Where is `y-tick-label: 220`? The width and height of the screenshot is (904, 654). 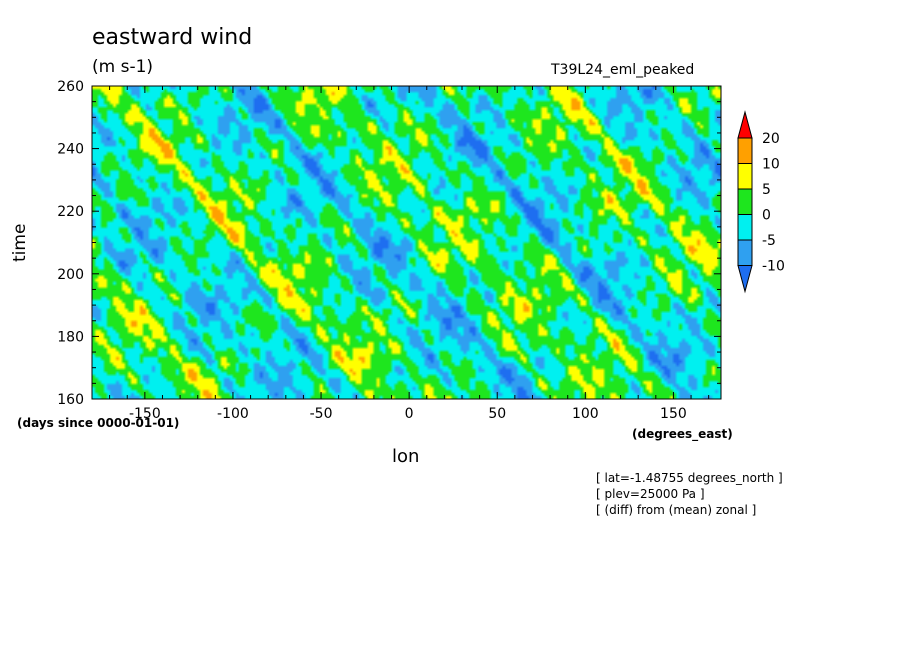 y-tick-label: 220 is located at coordinates (70, 212).